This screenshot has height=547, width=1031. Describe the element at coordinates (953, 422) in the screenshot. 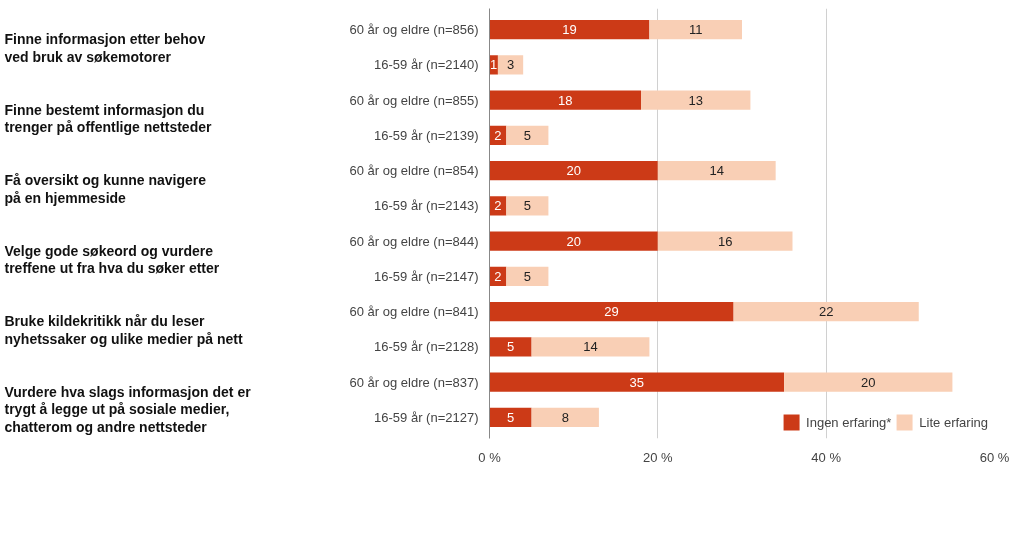

I see `legend-label: Lite erfaring` at that location.